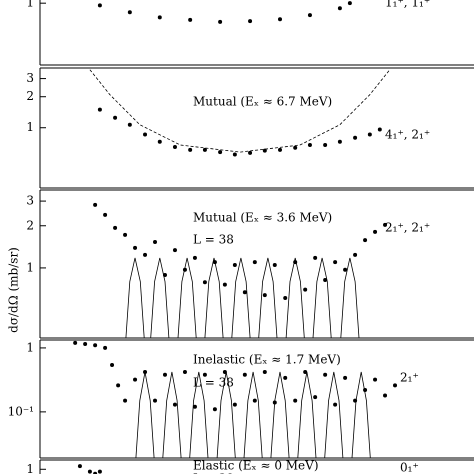 This screenshot has height=474, width=474. Describe the element at coordinates (262, 218) in the screenshot. I see `annotation: Mutual (Eₓ ≈ 3.6 MeV)` at that location.